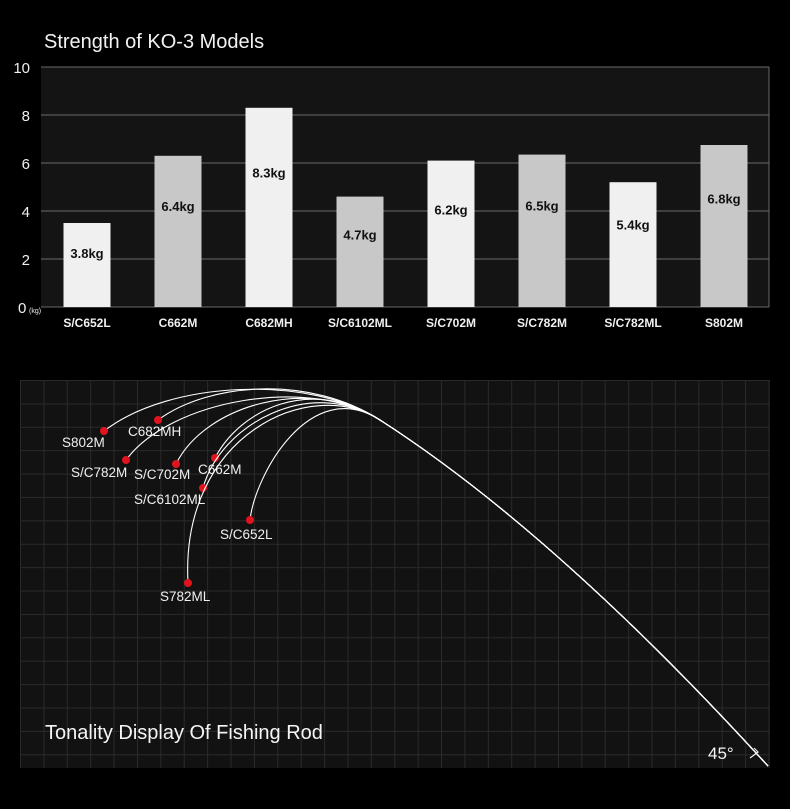 The width and height of the screenshot is (790, 809). What do you see at coordinates (185, 596) in the screenshot?
I see `series-label: S782ML` at bounding box center [185, 596].